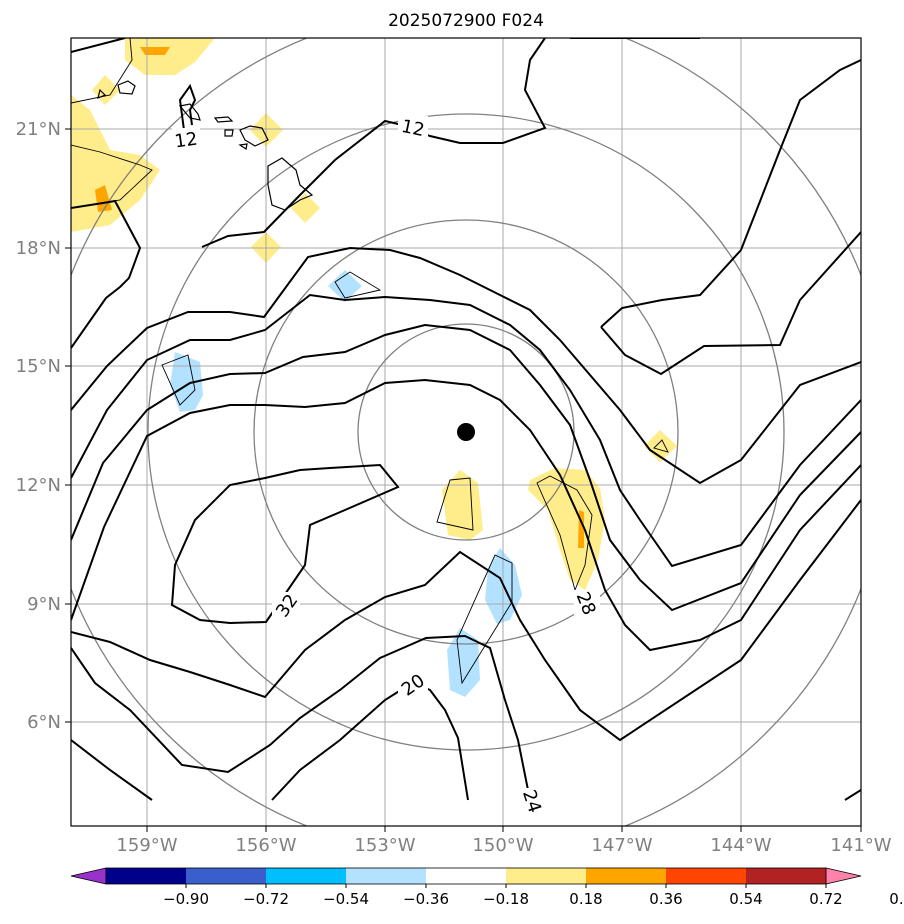  What do you see at coordinates (266, 899) in the screenshot?
I see `colorbar-tick-label: −0.72` at bounding box center [266, 899].